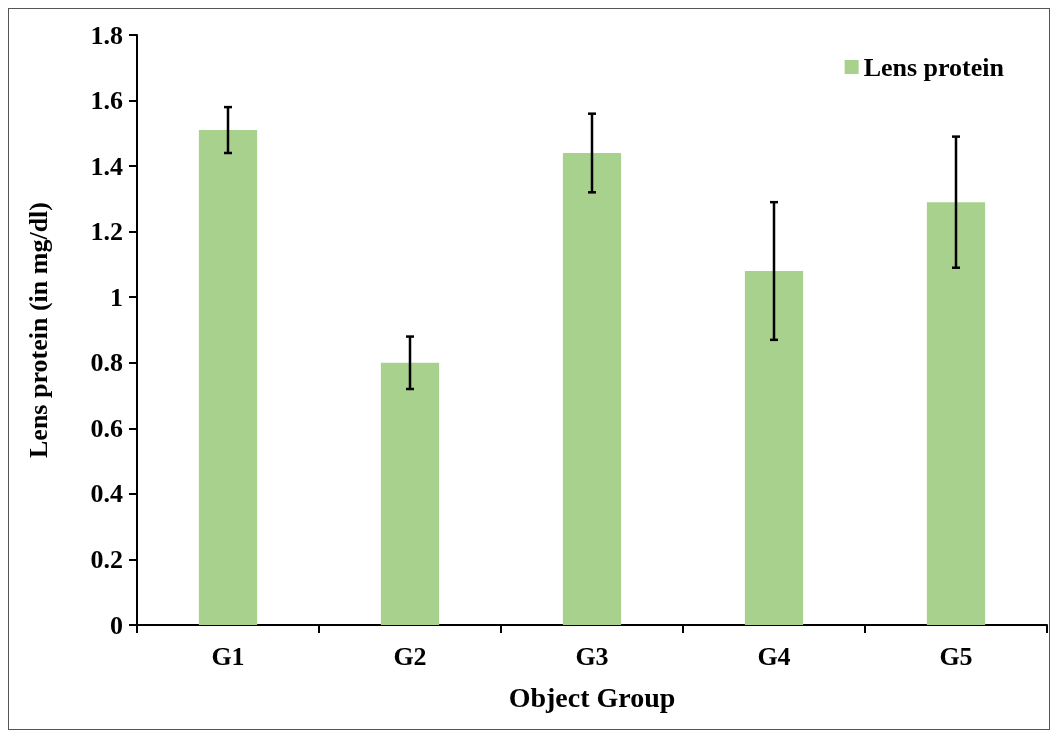 Image resolution: width=1057 pixels, height=736 pixels. I want to click on y-tick-label: 1.4, so click(106, 166).